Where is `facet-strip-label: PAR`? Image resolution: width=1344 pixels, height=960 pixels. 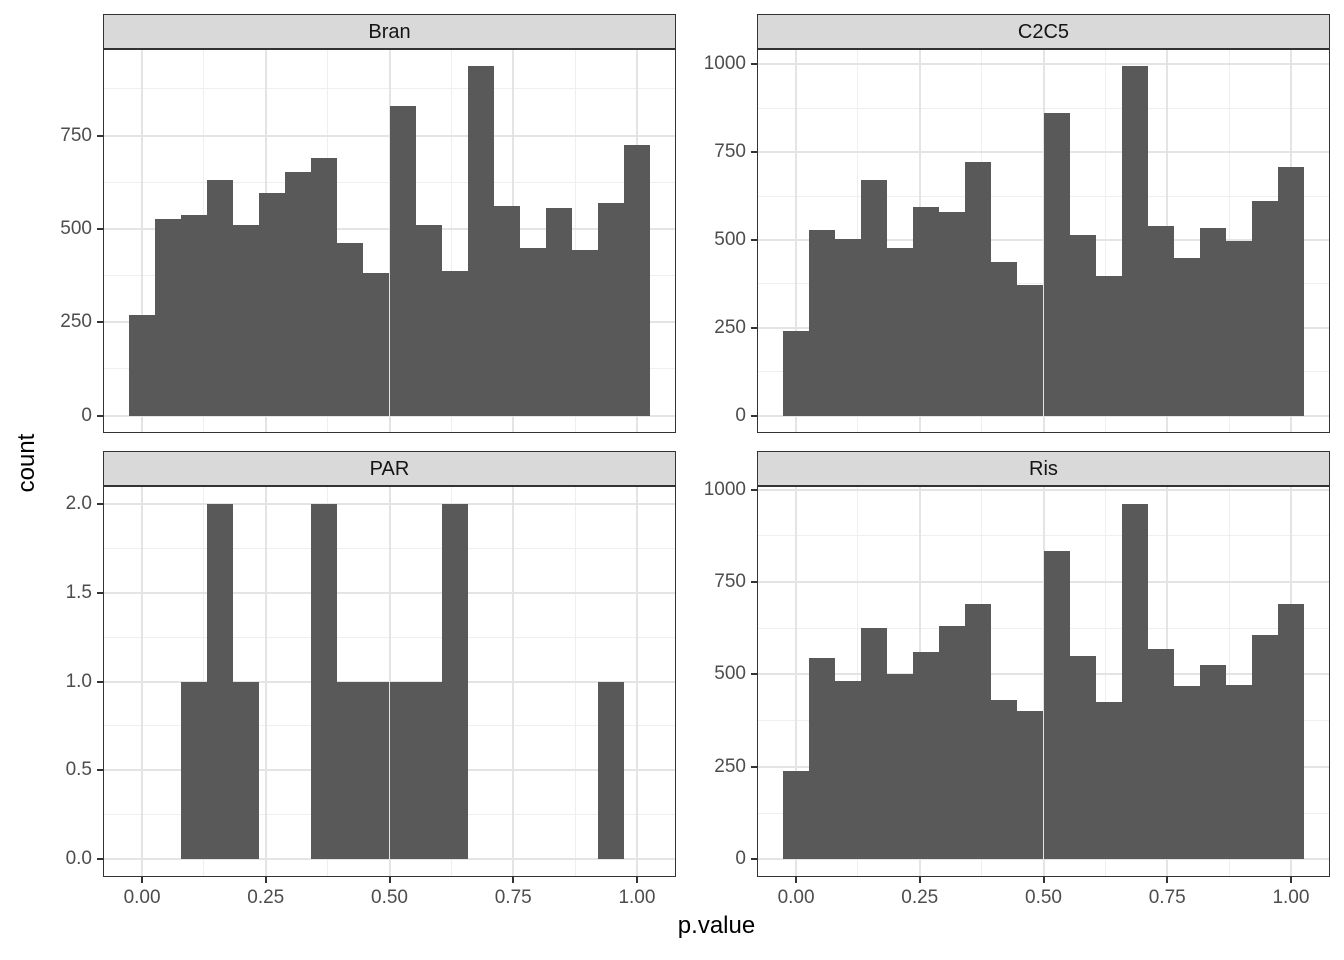 facet-strip-label: PAR is located at coordinates (389, 468).